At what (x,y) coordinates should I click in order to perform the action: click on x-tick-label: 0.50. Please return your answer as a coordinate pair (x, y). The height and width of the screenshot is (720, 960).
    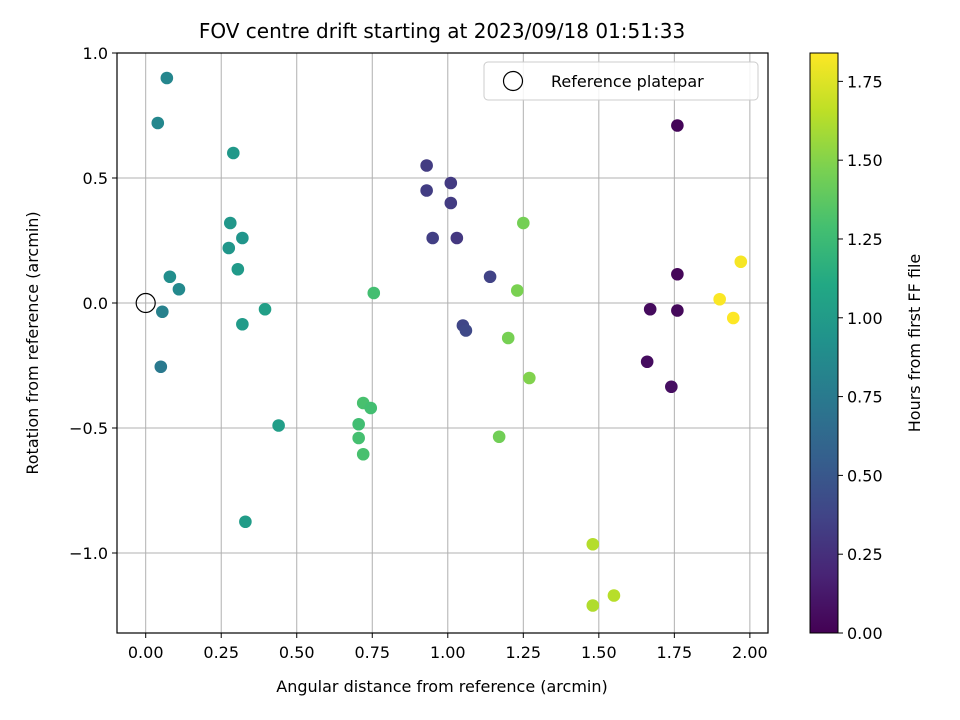
    Looking at the image, I should click on (297, 652).